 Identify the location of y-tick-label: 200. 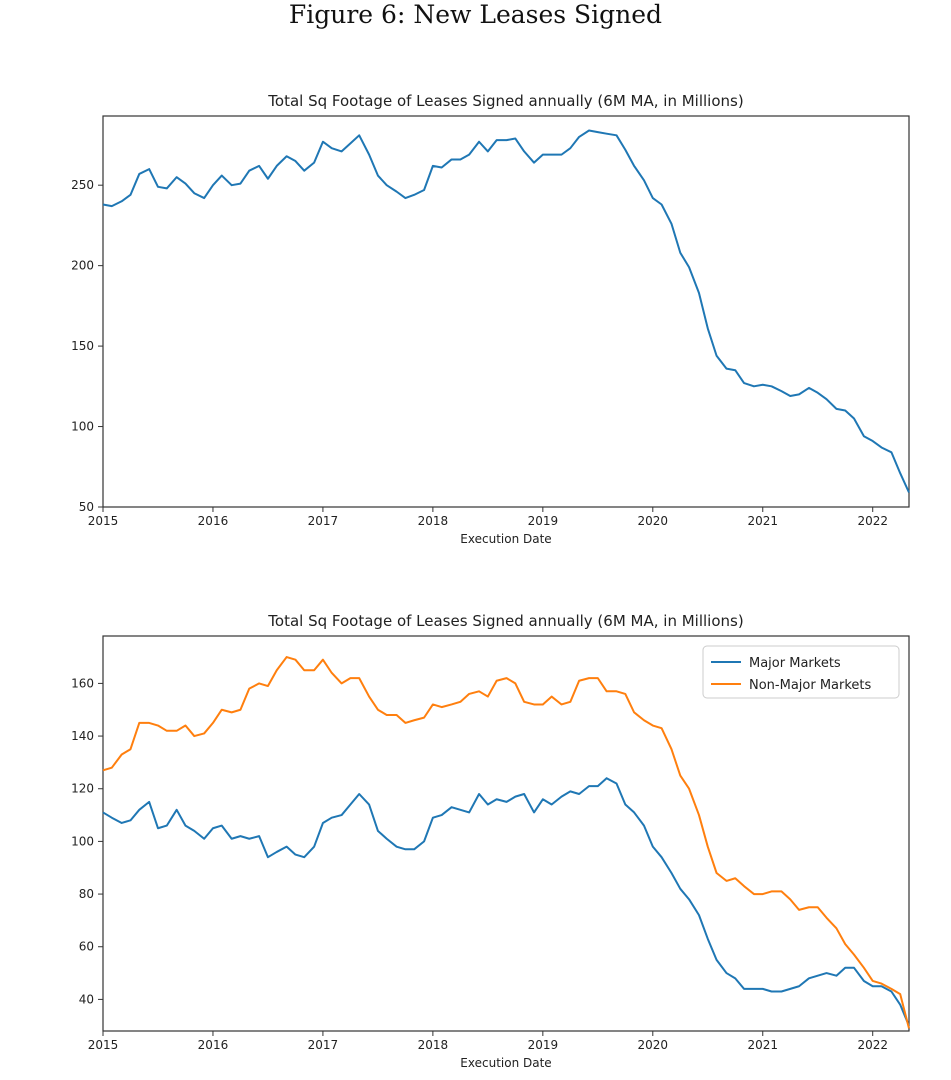
(82, 266).